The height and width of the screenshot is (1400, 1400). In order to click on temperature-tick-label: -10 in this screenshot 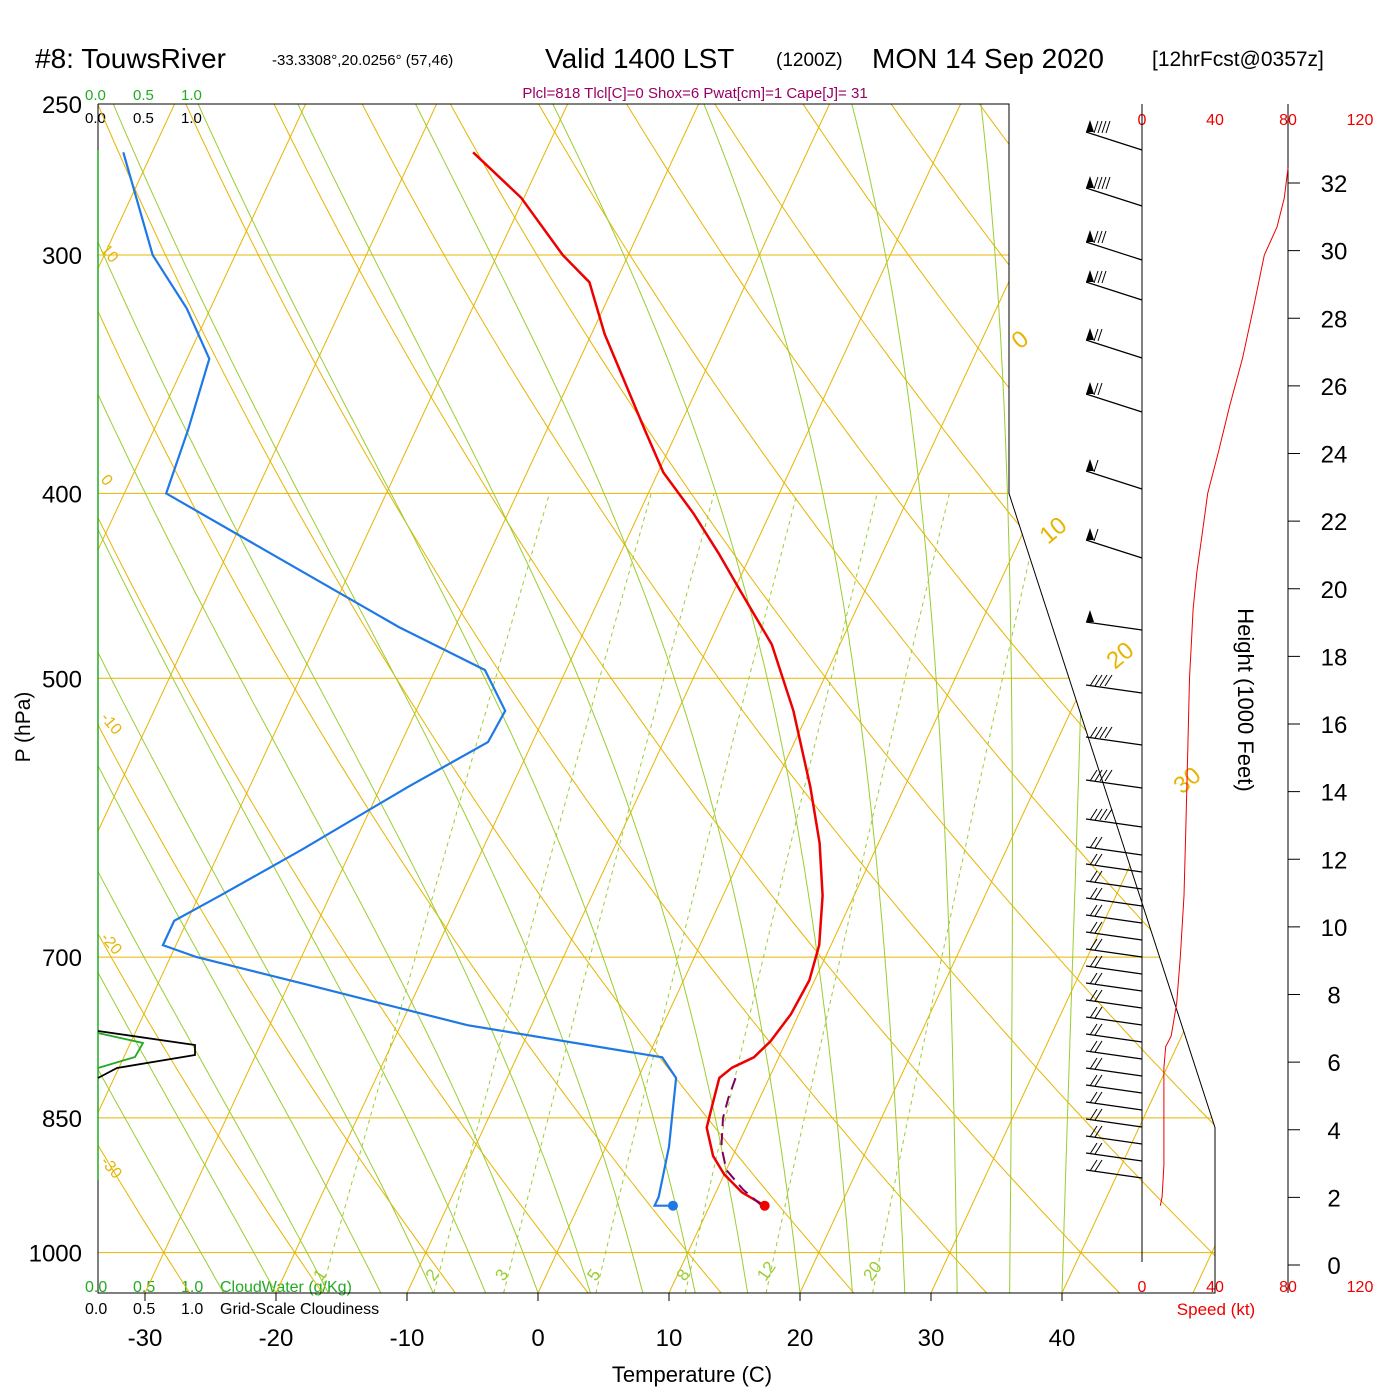, I will do `click(407, 1338)`.